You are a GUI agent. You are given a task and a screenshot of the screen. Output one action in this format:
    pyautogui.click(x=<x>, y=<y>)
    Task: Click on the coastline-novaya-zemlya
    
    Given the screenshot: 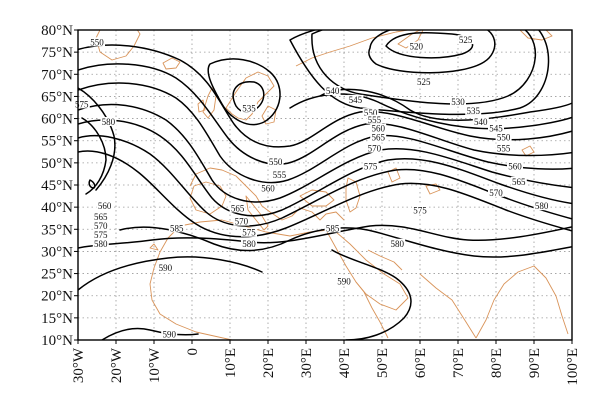 What is the action you would take?
    pyautogui.click(x=410, y=39)
    